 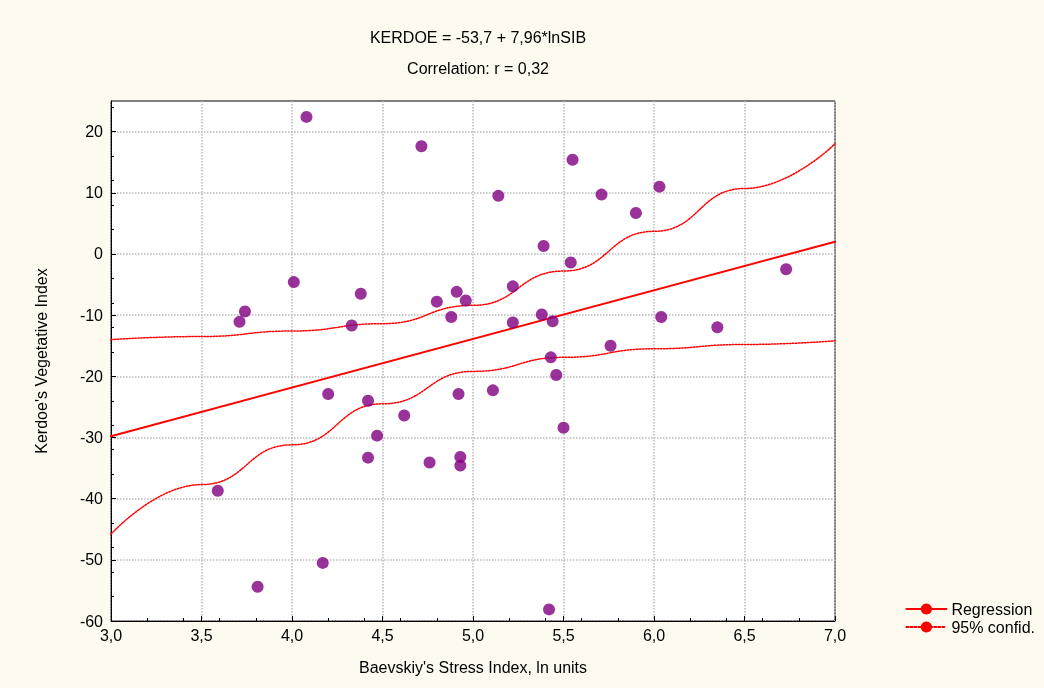 I want to click on x-tick-label: 4,5, so click(x=382, y=635).